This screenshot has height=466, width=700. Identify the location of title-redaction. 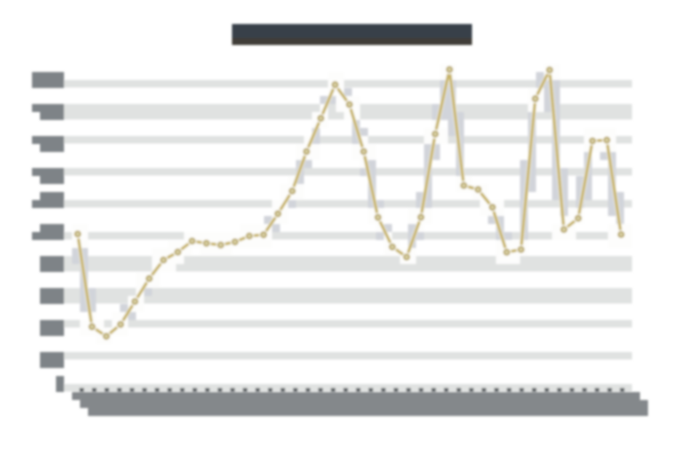
(352, 34).